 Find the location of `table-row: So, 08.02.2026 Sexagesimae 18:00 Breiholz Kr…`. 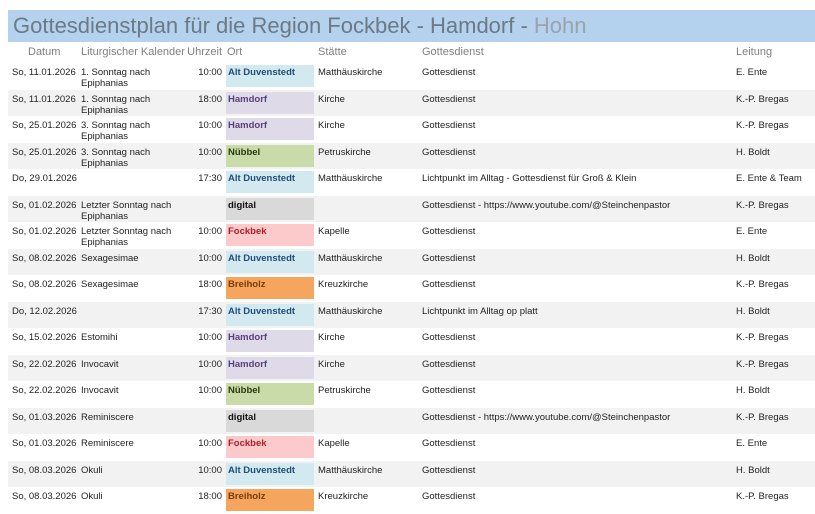

table-row: So, 08.02.2026 Sexagesimae 18:00 Breiholz Kr… is located at coordinates (411, 288).